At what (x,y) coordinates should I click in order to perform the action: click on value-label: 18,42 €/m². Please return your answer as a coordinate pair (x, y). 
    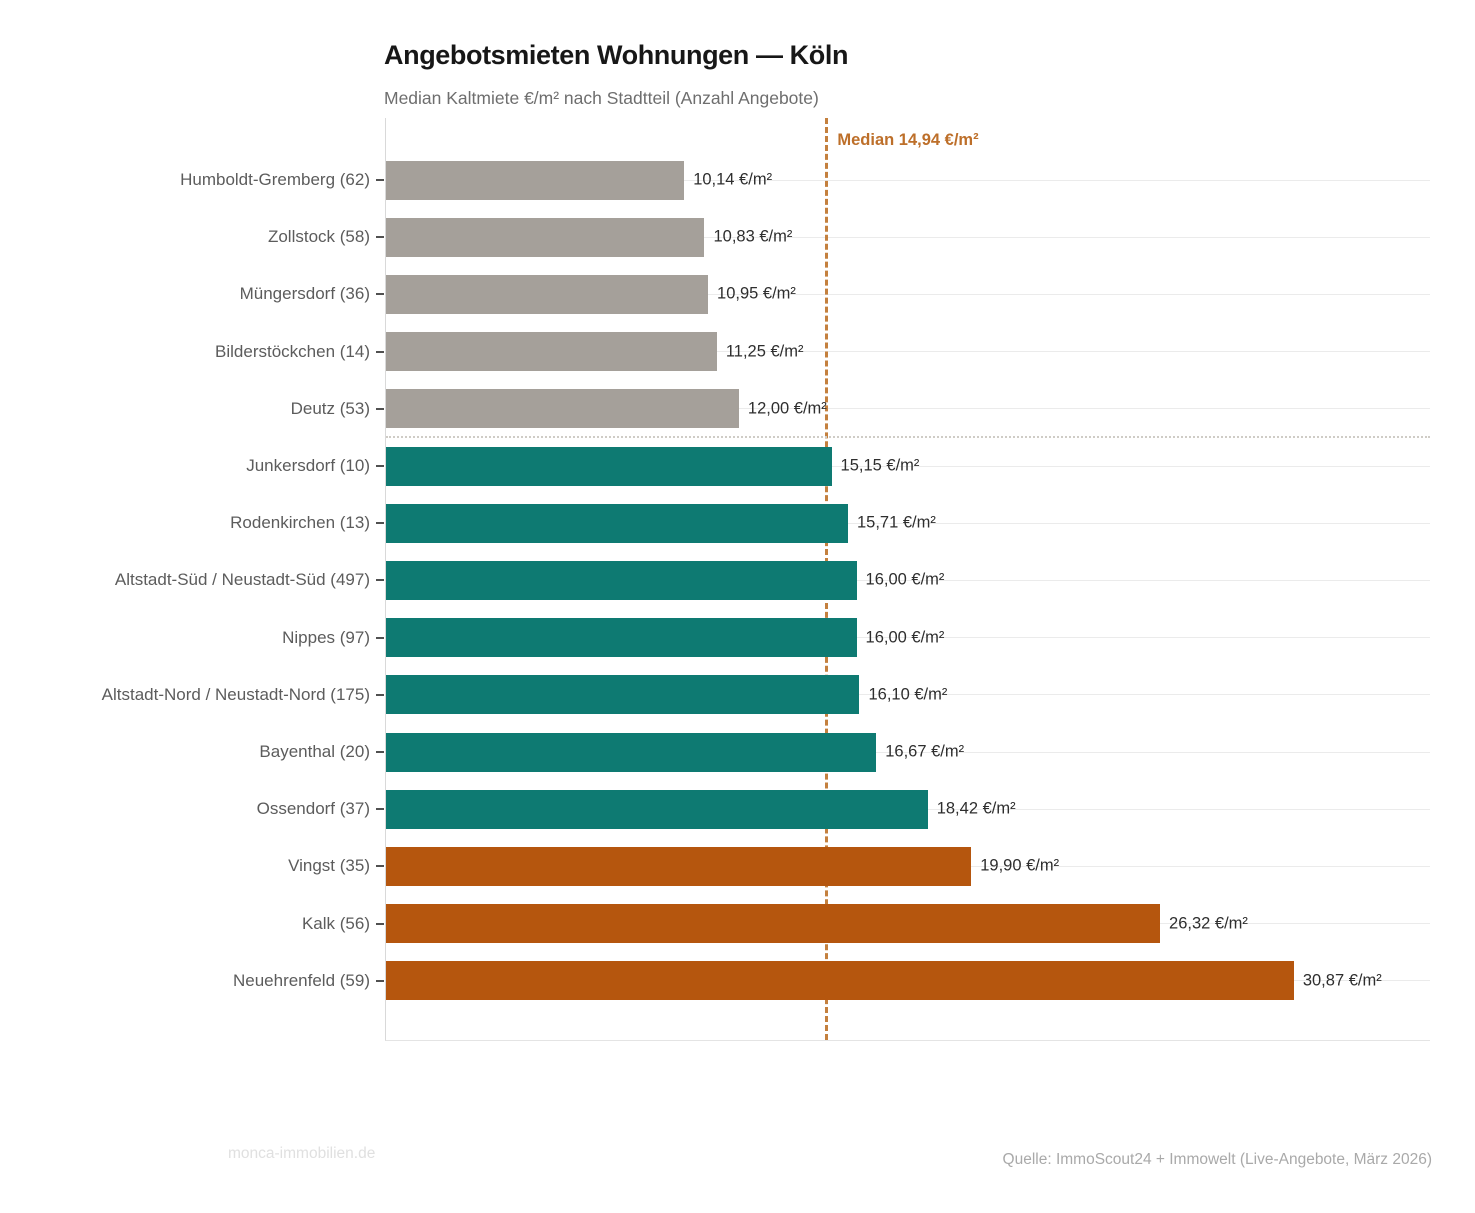
    Looking at the image, I should click on (976, 808).